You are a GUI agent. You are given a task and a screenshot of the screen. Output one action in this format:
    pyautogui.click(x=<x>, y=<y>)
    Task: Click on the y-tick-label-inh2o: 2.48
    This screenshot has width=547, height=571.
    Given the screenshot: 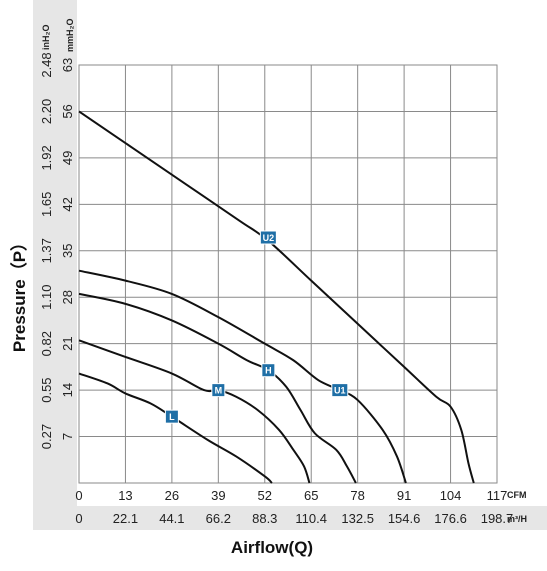 What is the action you would take?
    pyautogui.click(x=46, y=64)
    